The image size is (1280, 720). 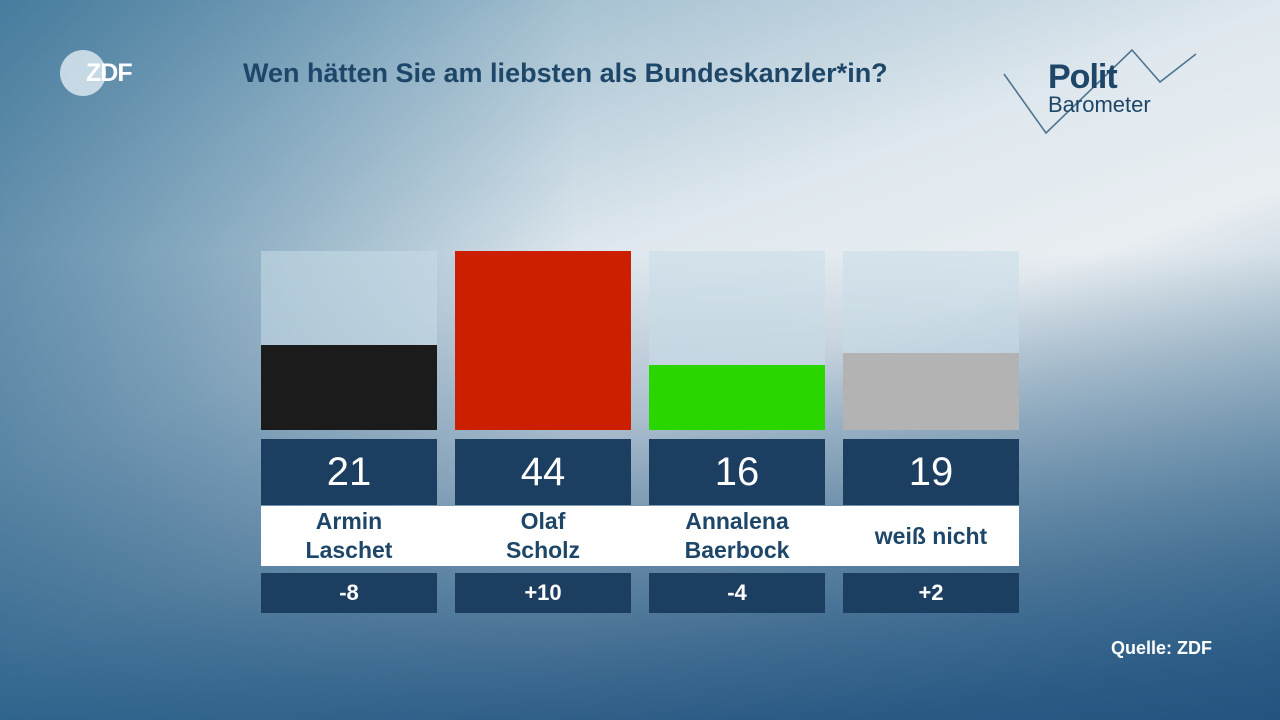 I want to click on category-label-line: weiß nicht, so click(x=931, y=535).